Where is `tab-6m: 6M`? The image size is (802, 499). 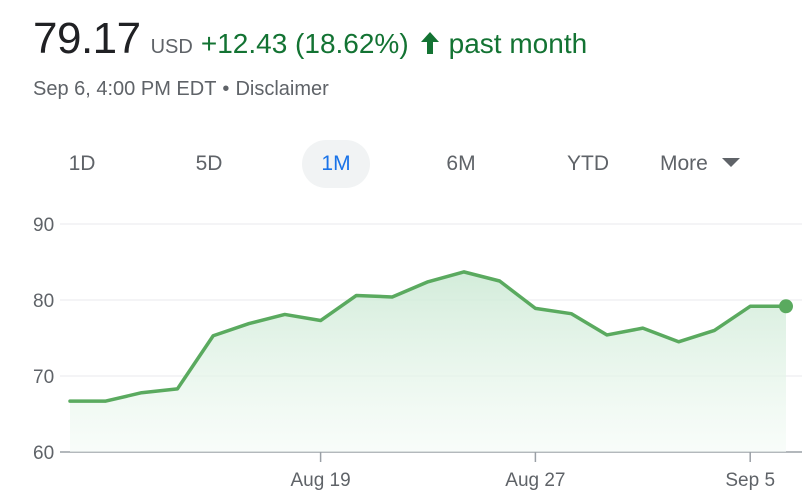
tab-6m: 6M is located at coordinates (461, 163).